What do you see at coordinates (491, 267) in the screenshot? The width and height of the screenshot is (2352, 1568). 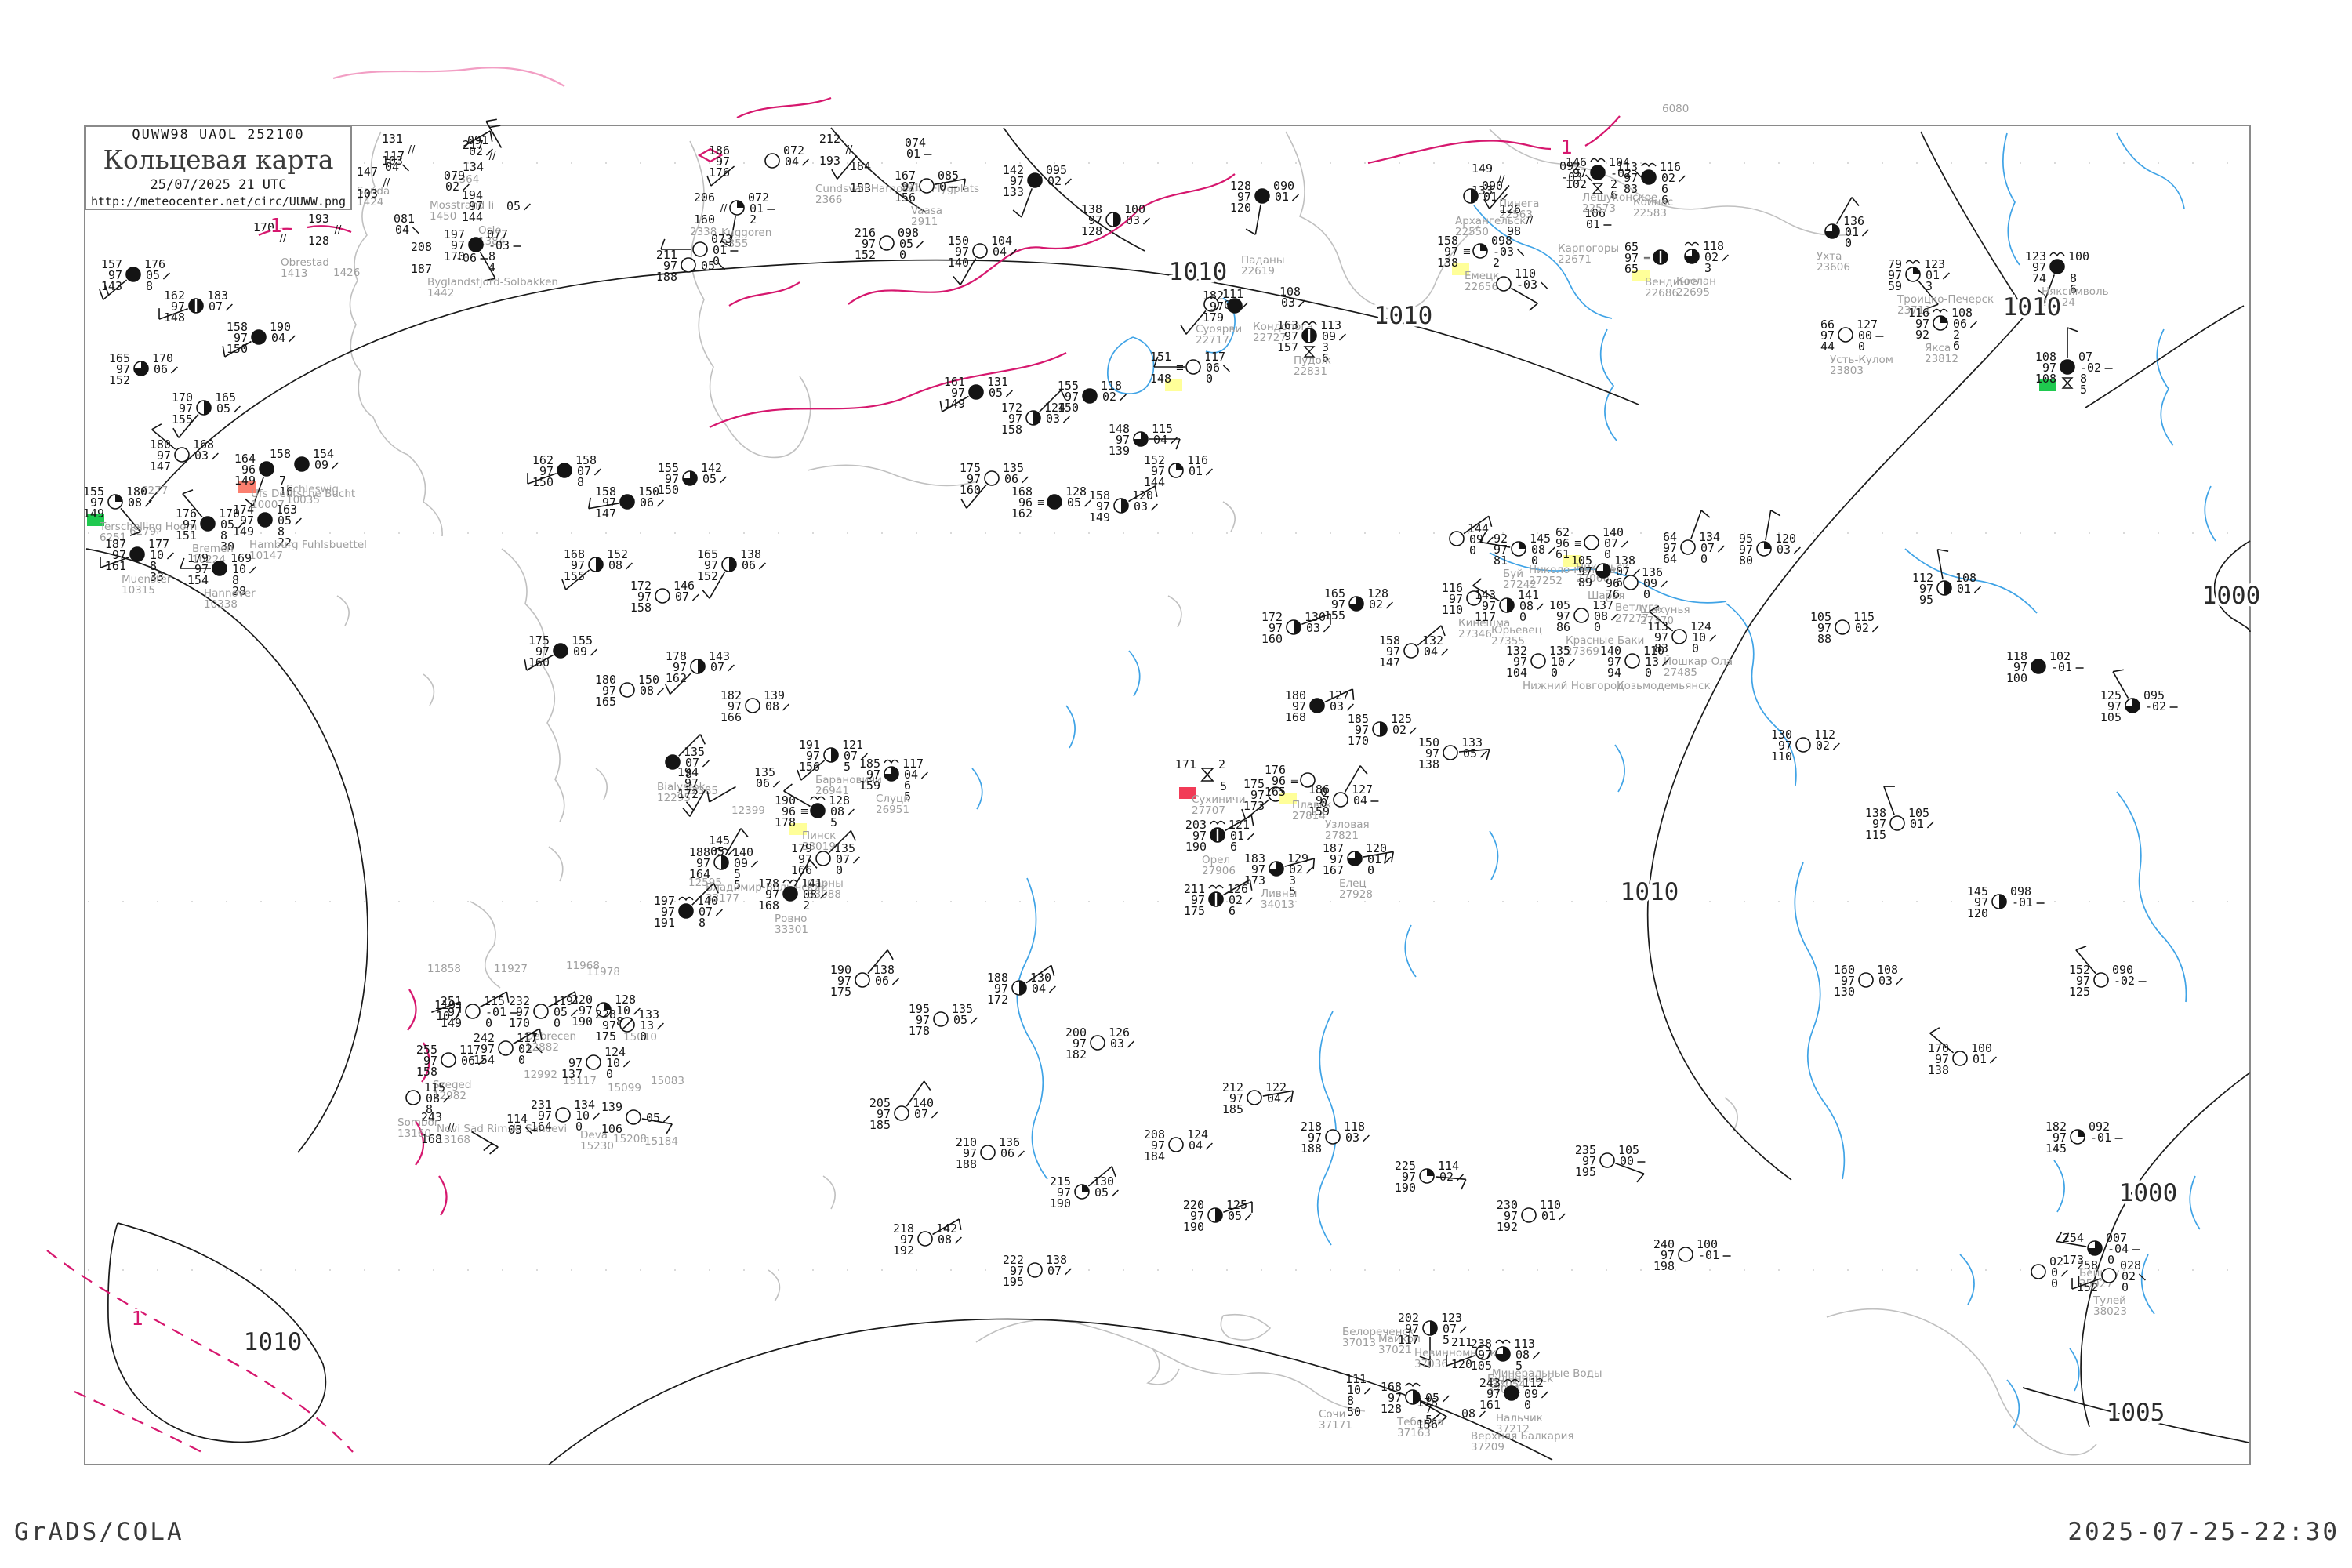 I see `svg-text: 4` at bounding box center [491, 267].